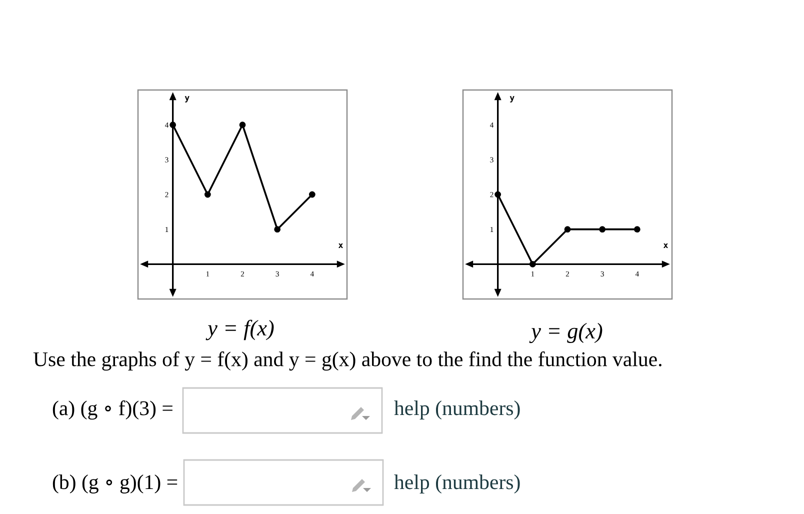  I want to click on text: Use the graphs of y = f(x) and y = g(x) above to the find the function value., so click(347, 361).